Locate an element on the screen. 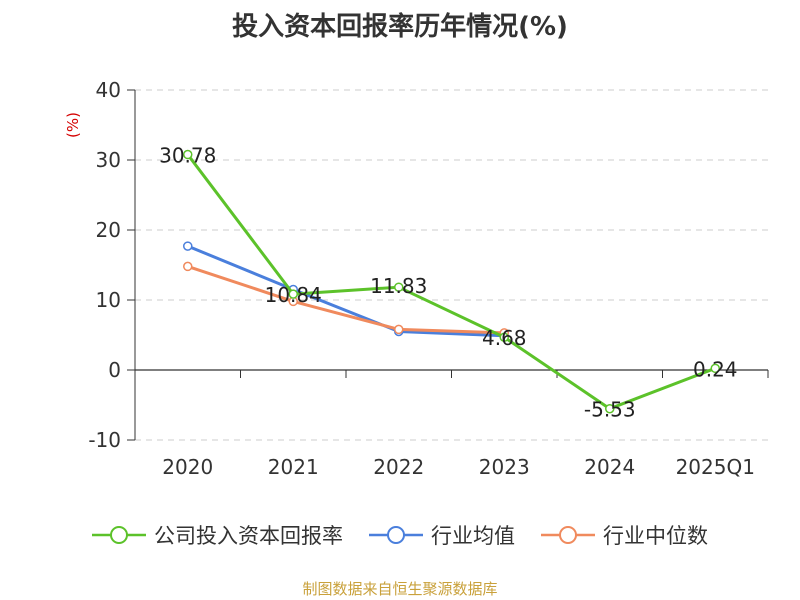  y-tick-label: 30 is located at coordinates (108, 160).